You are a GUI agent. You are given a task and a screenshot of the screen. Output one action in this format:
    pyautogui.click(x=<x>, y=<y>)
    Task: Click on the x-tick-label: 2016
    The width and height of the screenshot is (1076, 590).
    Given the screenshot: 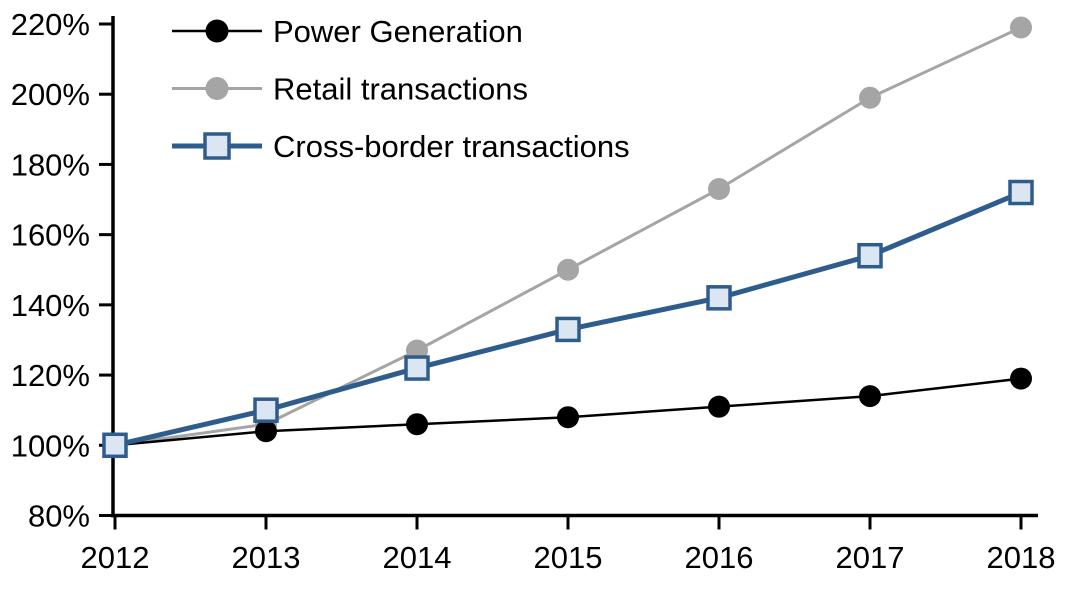 What is the action you would take?
    pyautogui.click(x=719, y=557)
    